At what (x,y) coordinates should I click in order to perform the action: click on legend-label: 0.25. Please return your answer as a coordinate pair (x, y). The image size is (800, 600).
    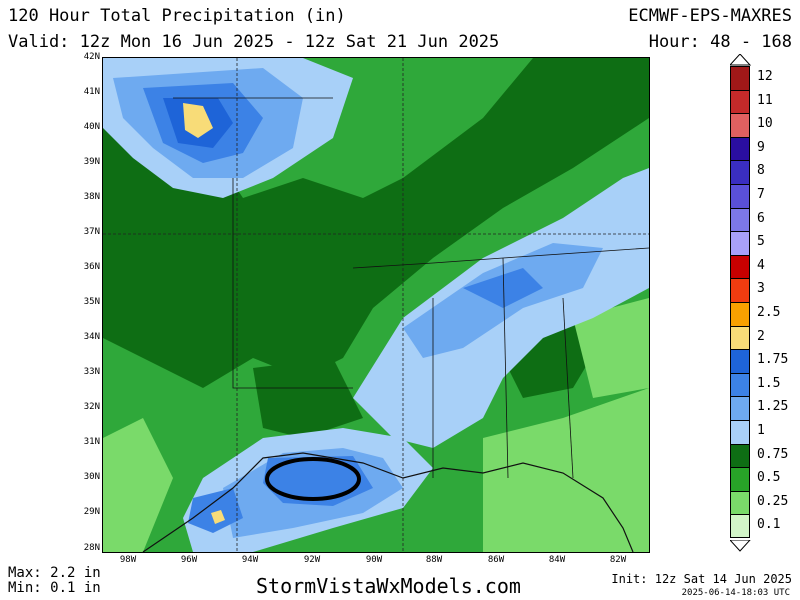
    Looking at the image, I should click on (773, 501).